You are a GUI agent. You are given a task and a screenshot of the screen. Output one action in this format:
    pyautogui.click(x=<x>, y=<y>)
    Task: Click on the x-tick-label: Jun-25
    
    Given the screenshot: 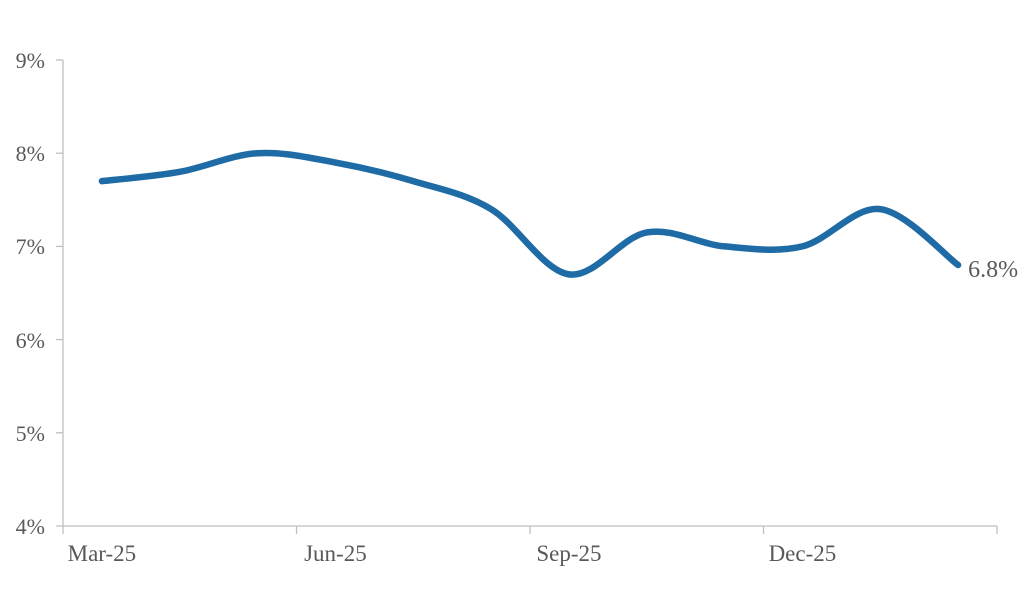 What is the action you would take?
    pyautogui.click(x=335, y=553)
    